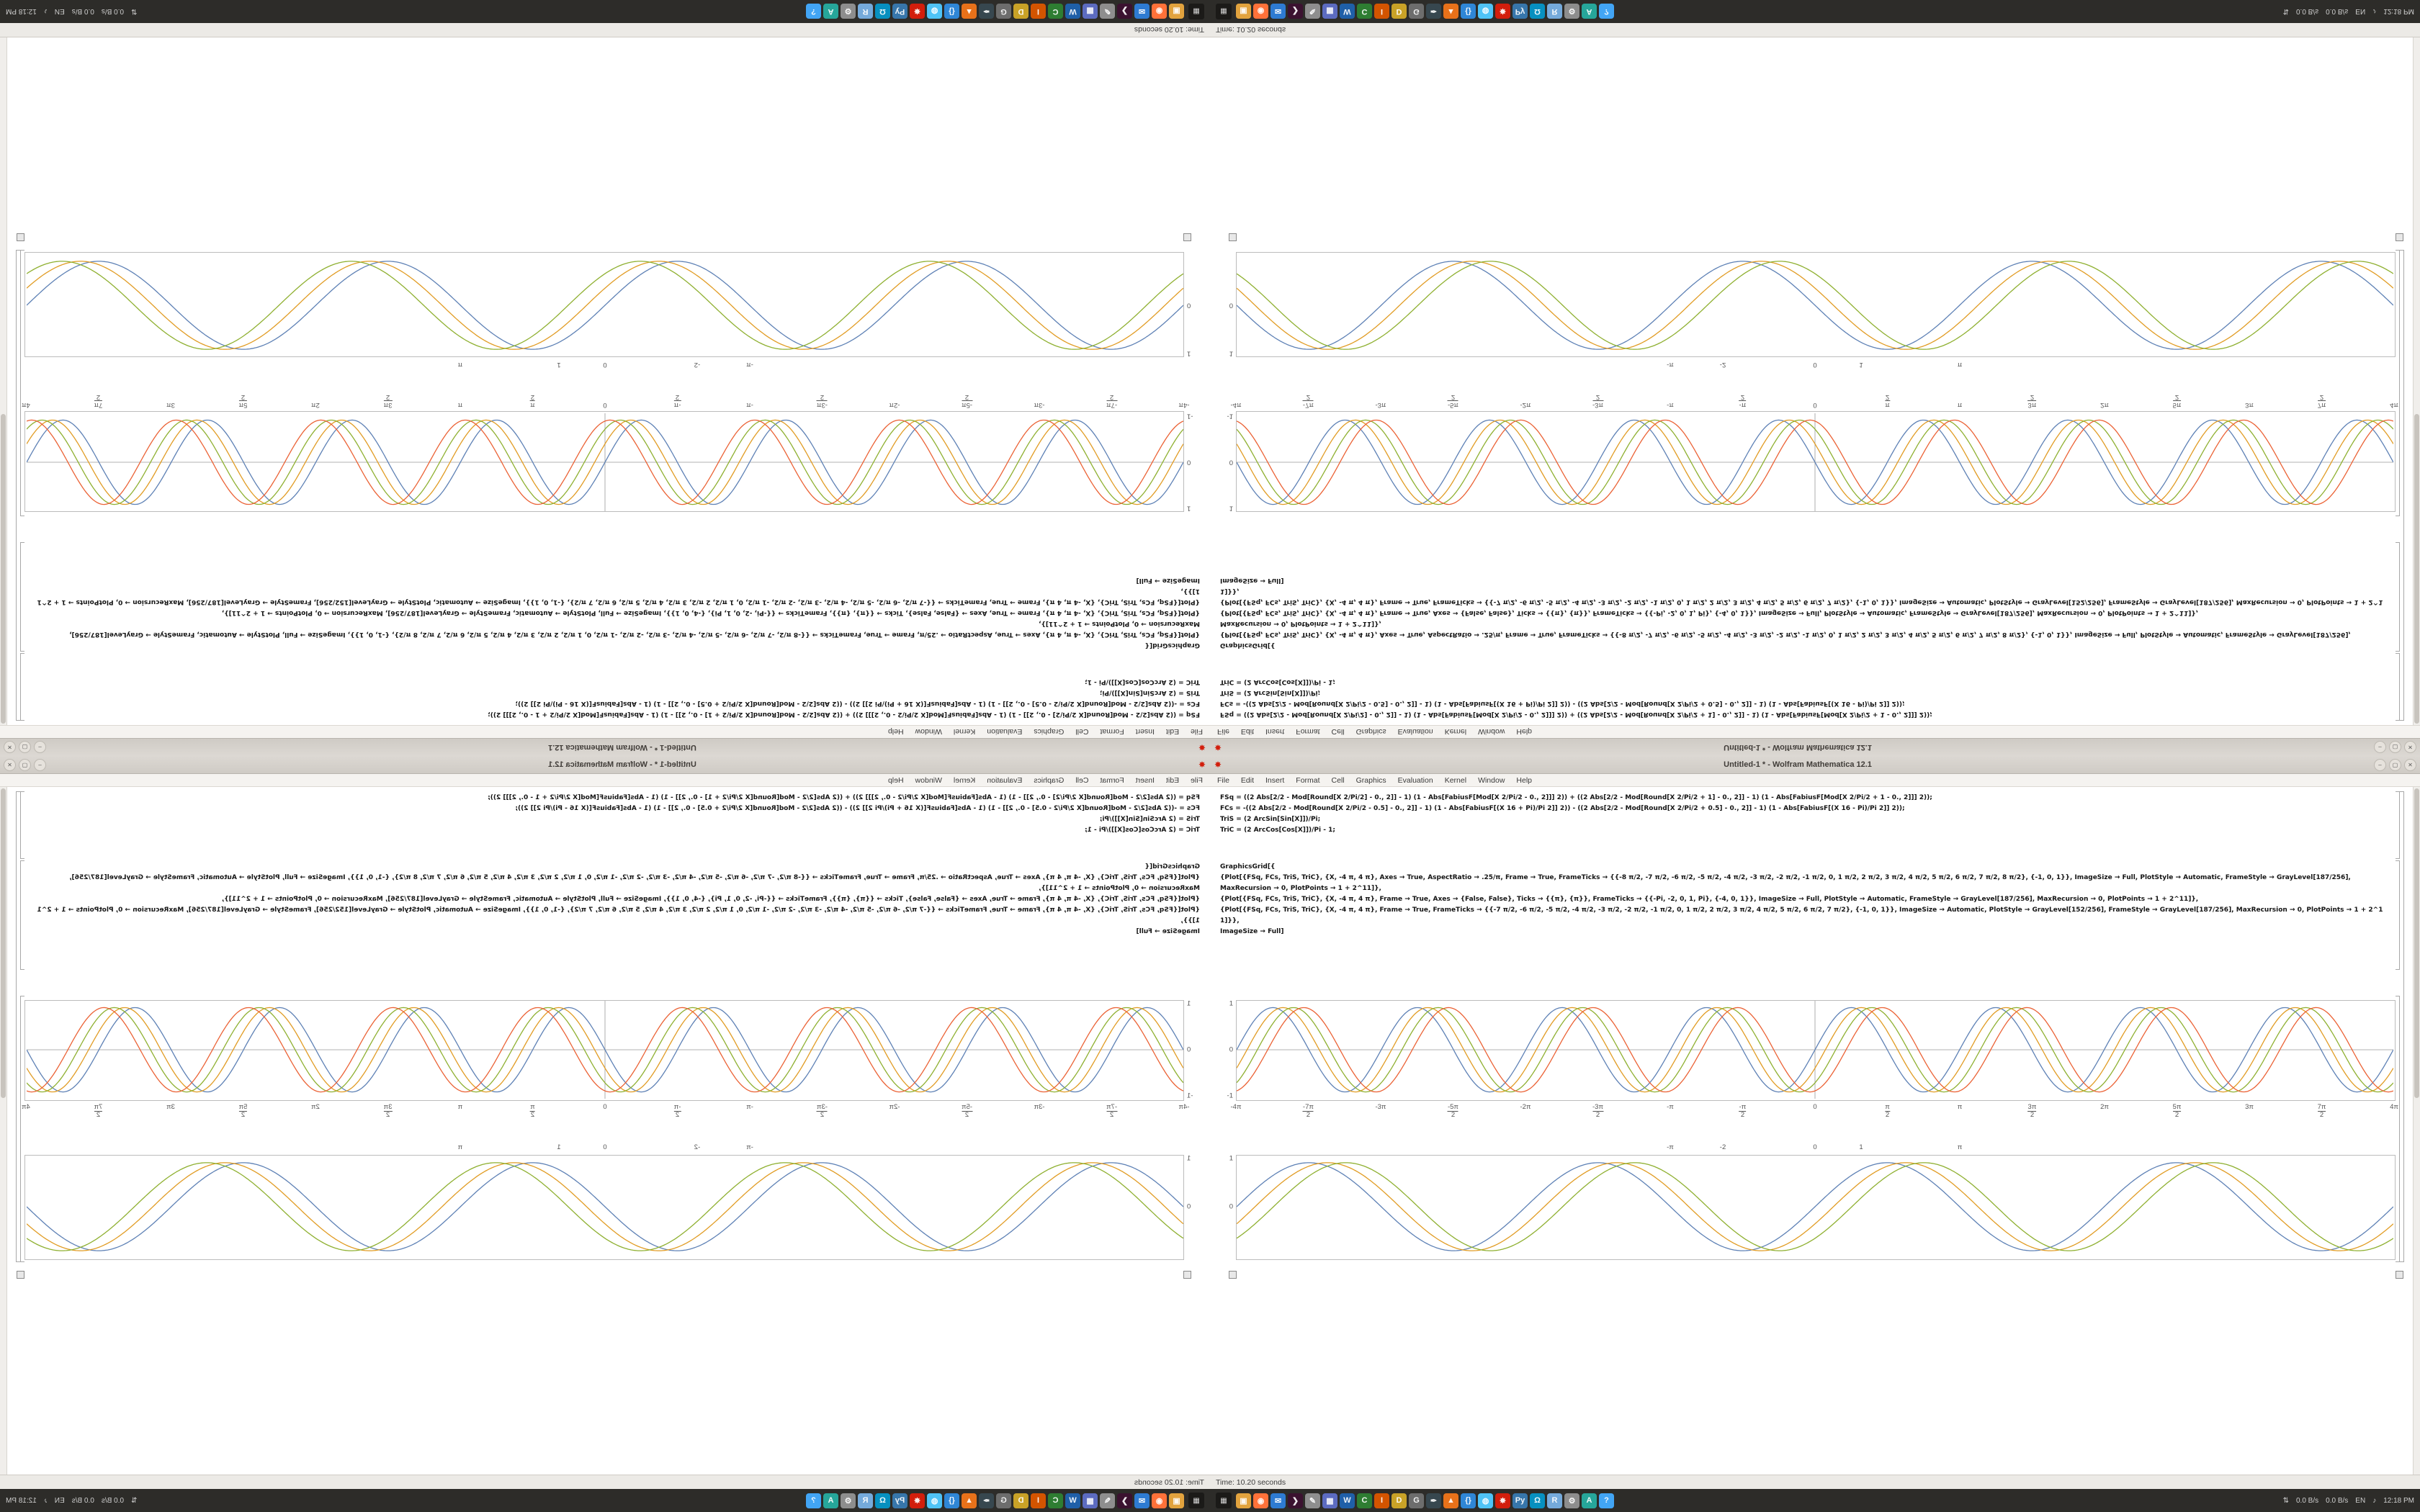 This screenshot has width=2420, height=1512. What do you see at coordinates (1364, 1500) in the screenshot?
I see `taskbar-app-icon-calc: C` at bounding box center [1364, 1500].